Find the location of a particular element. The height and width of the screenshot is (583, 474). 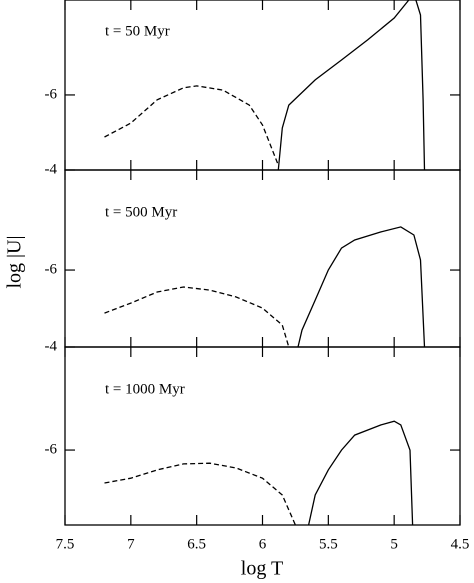

y-axis-label: log |U| is located at coordinates (15, 261).